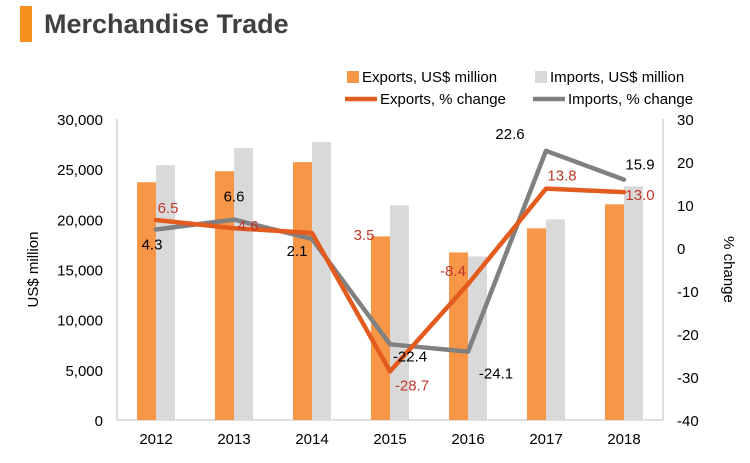 The image size is (750, 463). I want to click on bar-imports-2017, so click(555, 319).